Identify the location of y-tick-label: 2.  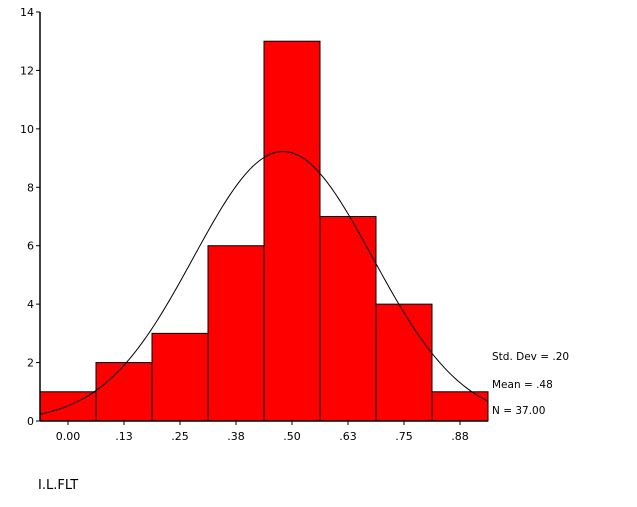
(30, 363).